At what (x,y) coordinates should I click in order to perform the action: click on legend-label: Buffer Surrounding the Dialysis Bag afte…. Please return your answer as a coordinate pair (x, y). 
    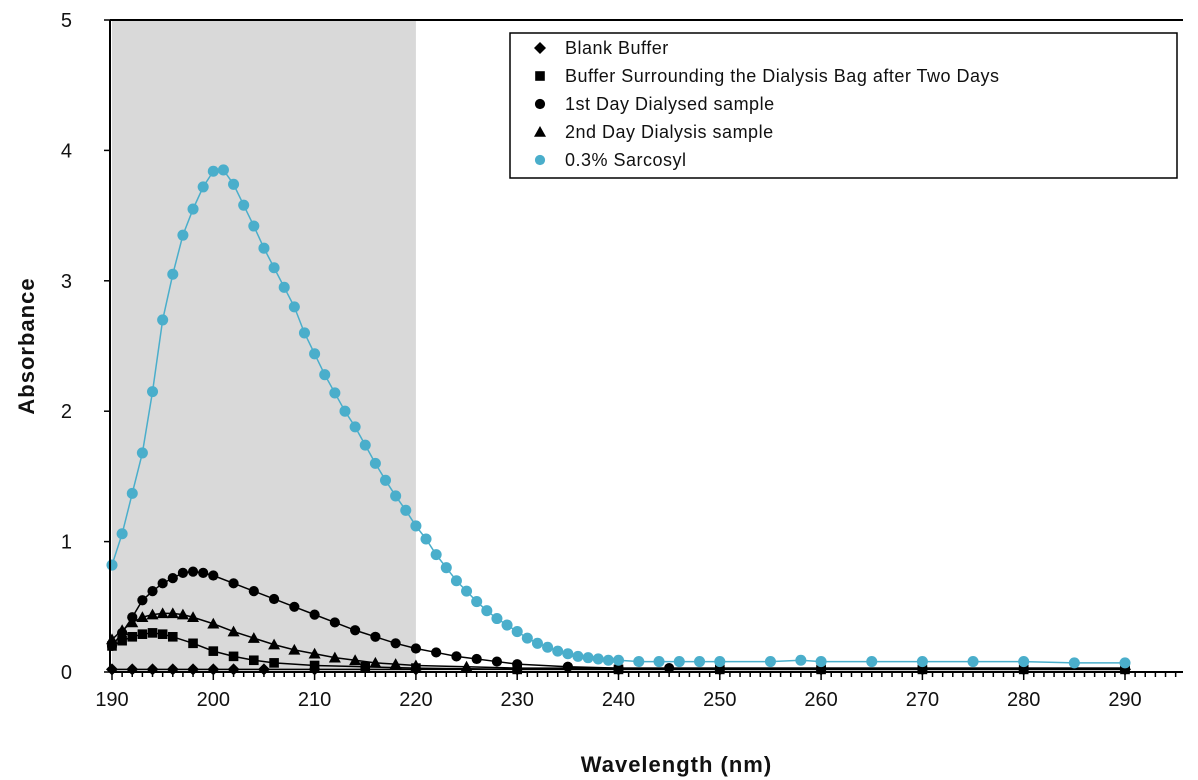
    Looking at the image, I should click on (782, 76).